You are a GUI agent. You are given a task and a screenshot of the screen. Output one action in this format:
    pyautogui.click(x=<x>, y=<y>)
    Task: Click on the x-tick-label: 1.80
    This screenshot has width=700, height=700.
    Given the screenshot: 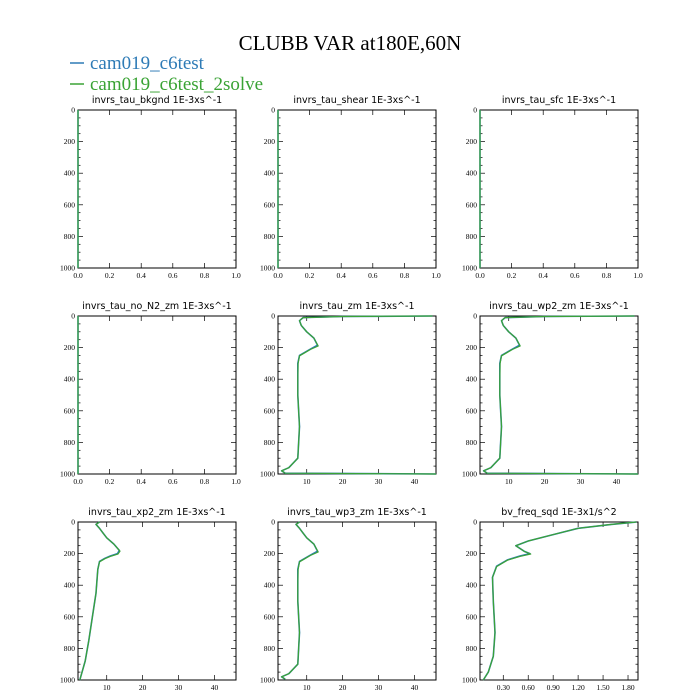 What is the action you would take?
    pyautogui.click(x=627, y=687)
    